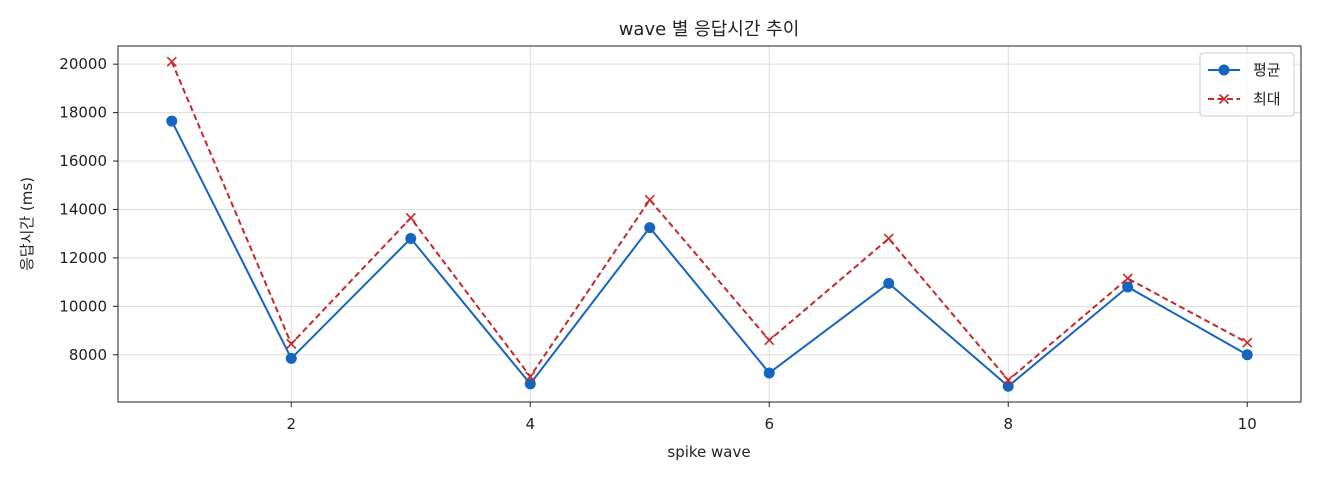  Describe the element at coordinates (88, 355) in the screenshot. I see `y-tick-label: 8000` at that location.